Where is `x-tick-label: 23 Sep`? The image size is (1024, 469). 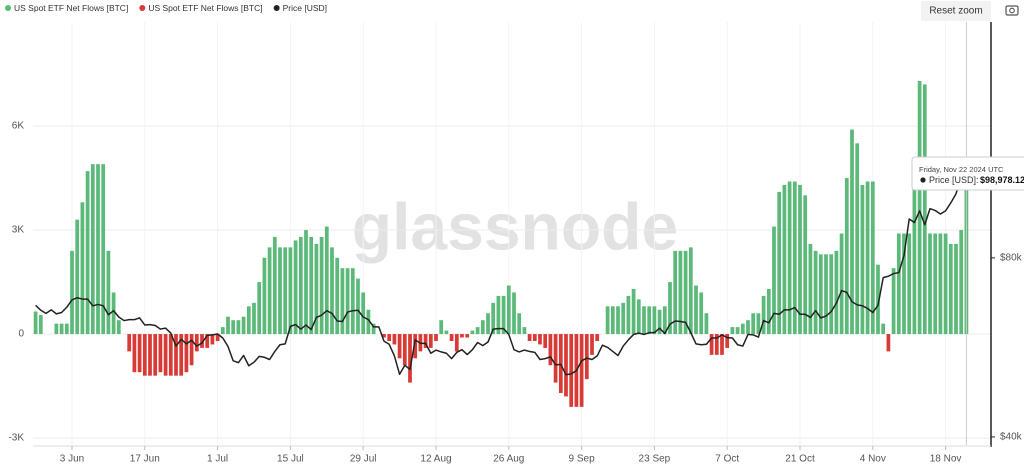
x-tick-label: 23 Sep is located at coordinates (655, 459).